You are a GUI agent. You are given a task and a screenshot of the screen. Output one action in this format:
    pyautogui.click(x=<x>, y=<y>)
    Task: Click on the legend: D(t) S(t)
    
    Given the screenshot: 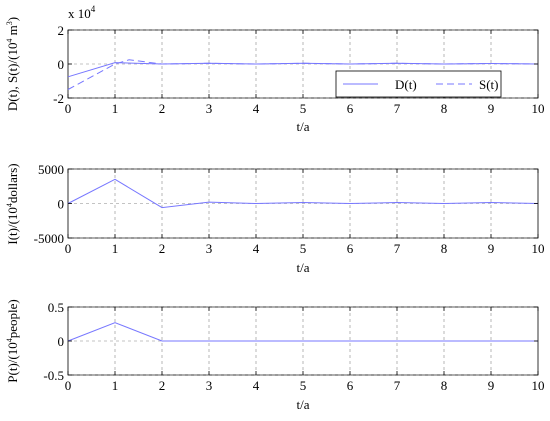 What is the action you would take?
    pyautogui.click(x=418, y=84)
    